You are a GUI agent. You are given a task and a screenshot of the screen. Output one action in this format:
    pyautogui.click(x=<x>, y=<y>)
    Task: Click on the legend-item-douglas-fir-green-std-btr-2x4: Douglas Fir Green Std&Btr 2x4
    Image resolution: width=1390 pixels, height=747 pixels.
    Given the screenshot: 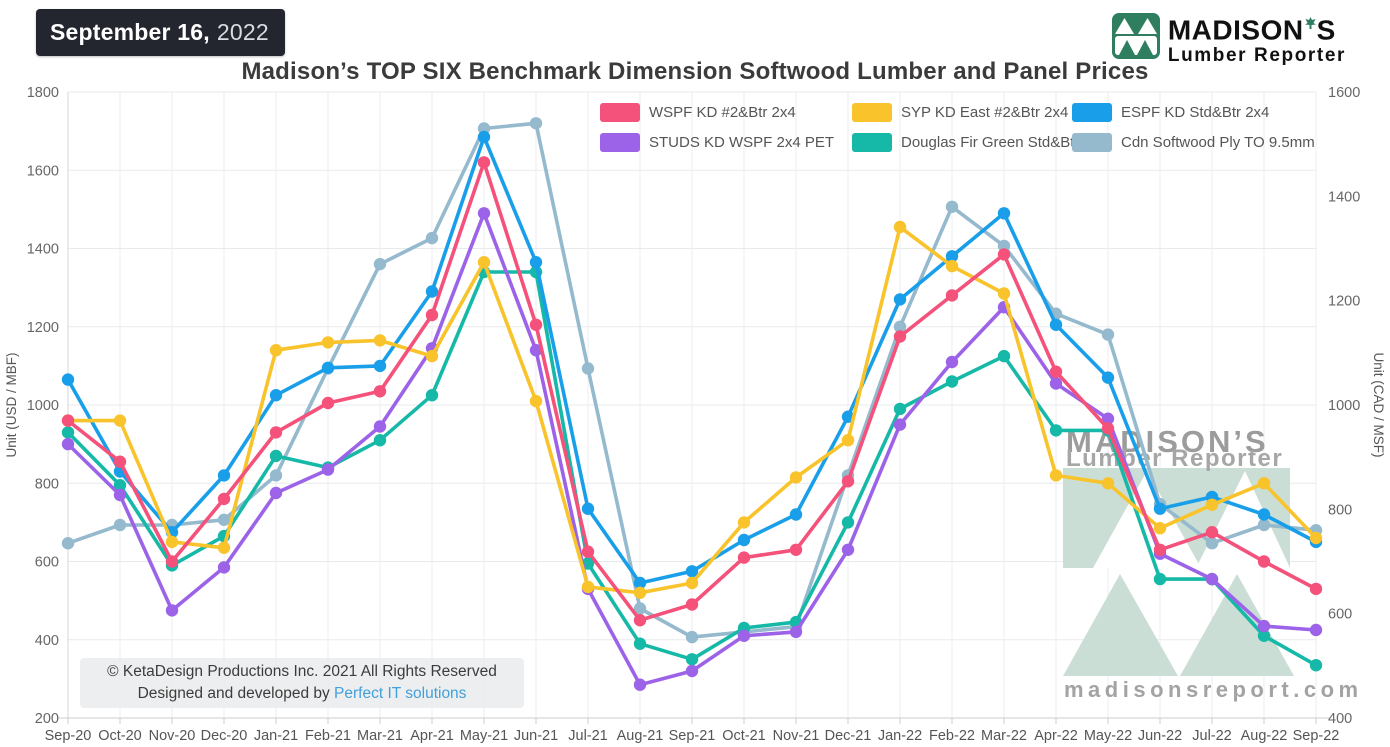 What is the action you would take?
    pyautogui.click(x=980, y=142)
    